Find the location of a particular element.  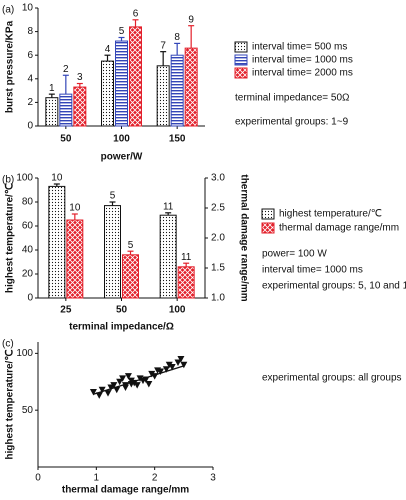

legend-label: interval time= 1000 ms is located at coordinates (302, 60).